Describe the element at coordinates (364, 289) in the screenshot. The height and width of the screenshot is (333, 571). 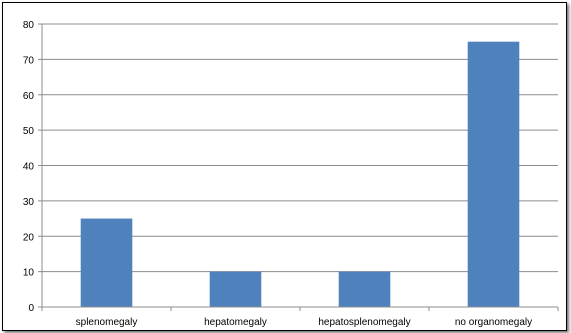
I see `bar-hepatosplenomegaly` at that location.